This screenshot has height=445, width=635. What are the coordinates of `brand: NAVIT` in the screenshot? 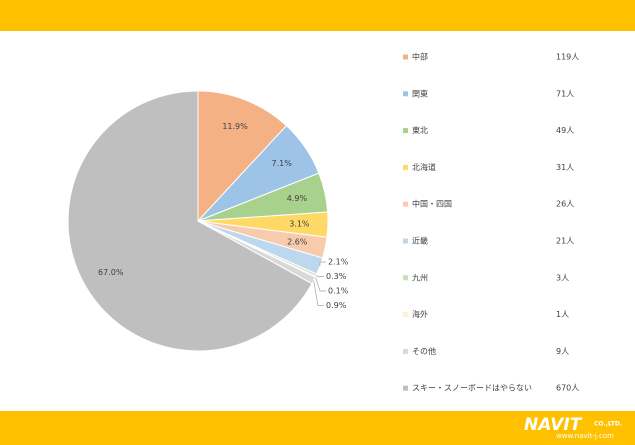 It's located at (553, 425).